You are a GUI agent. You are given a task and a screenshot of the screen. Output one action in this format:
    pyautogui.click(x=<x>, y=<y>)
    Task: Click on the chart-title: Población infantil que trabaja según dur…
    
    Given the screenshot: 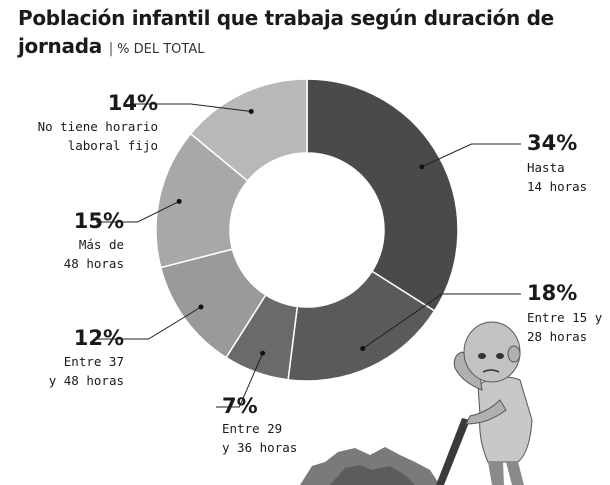 What is the action you would take?
    pyautogui.click(x=298, y=34)
    